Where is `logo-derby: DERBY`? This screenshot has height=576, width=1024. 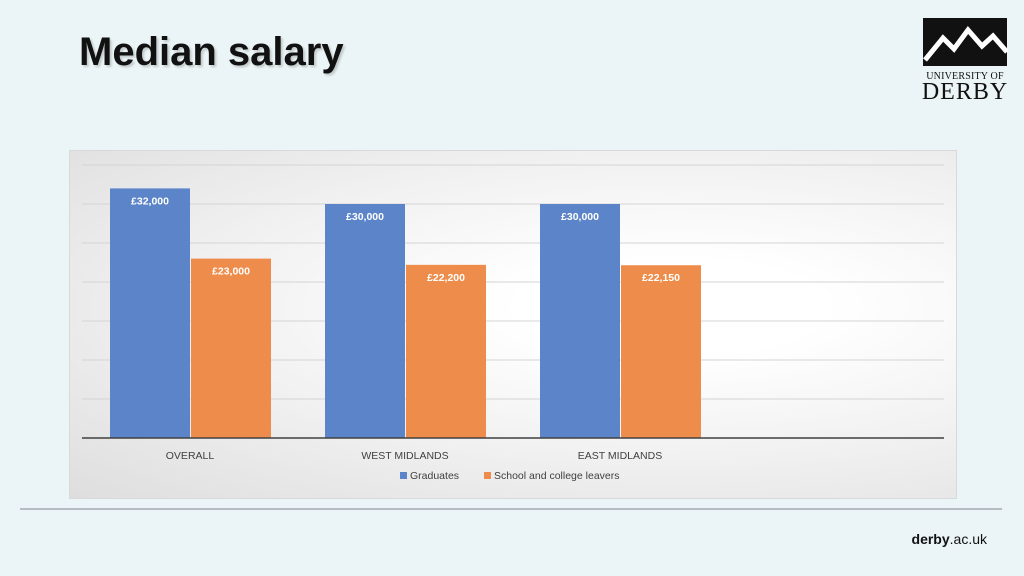
logo-derby: DERBY is located at coordinates (965, 92).